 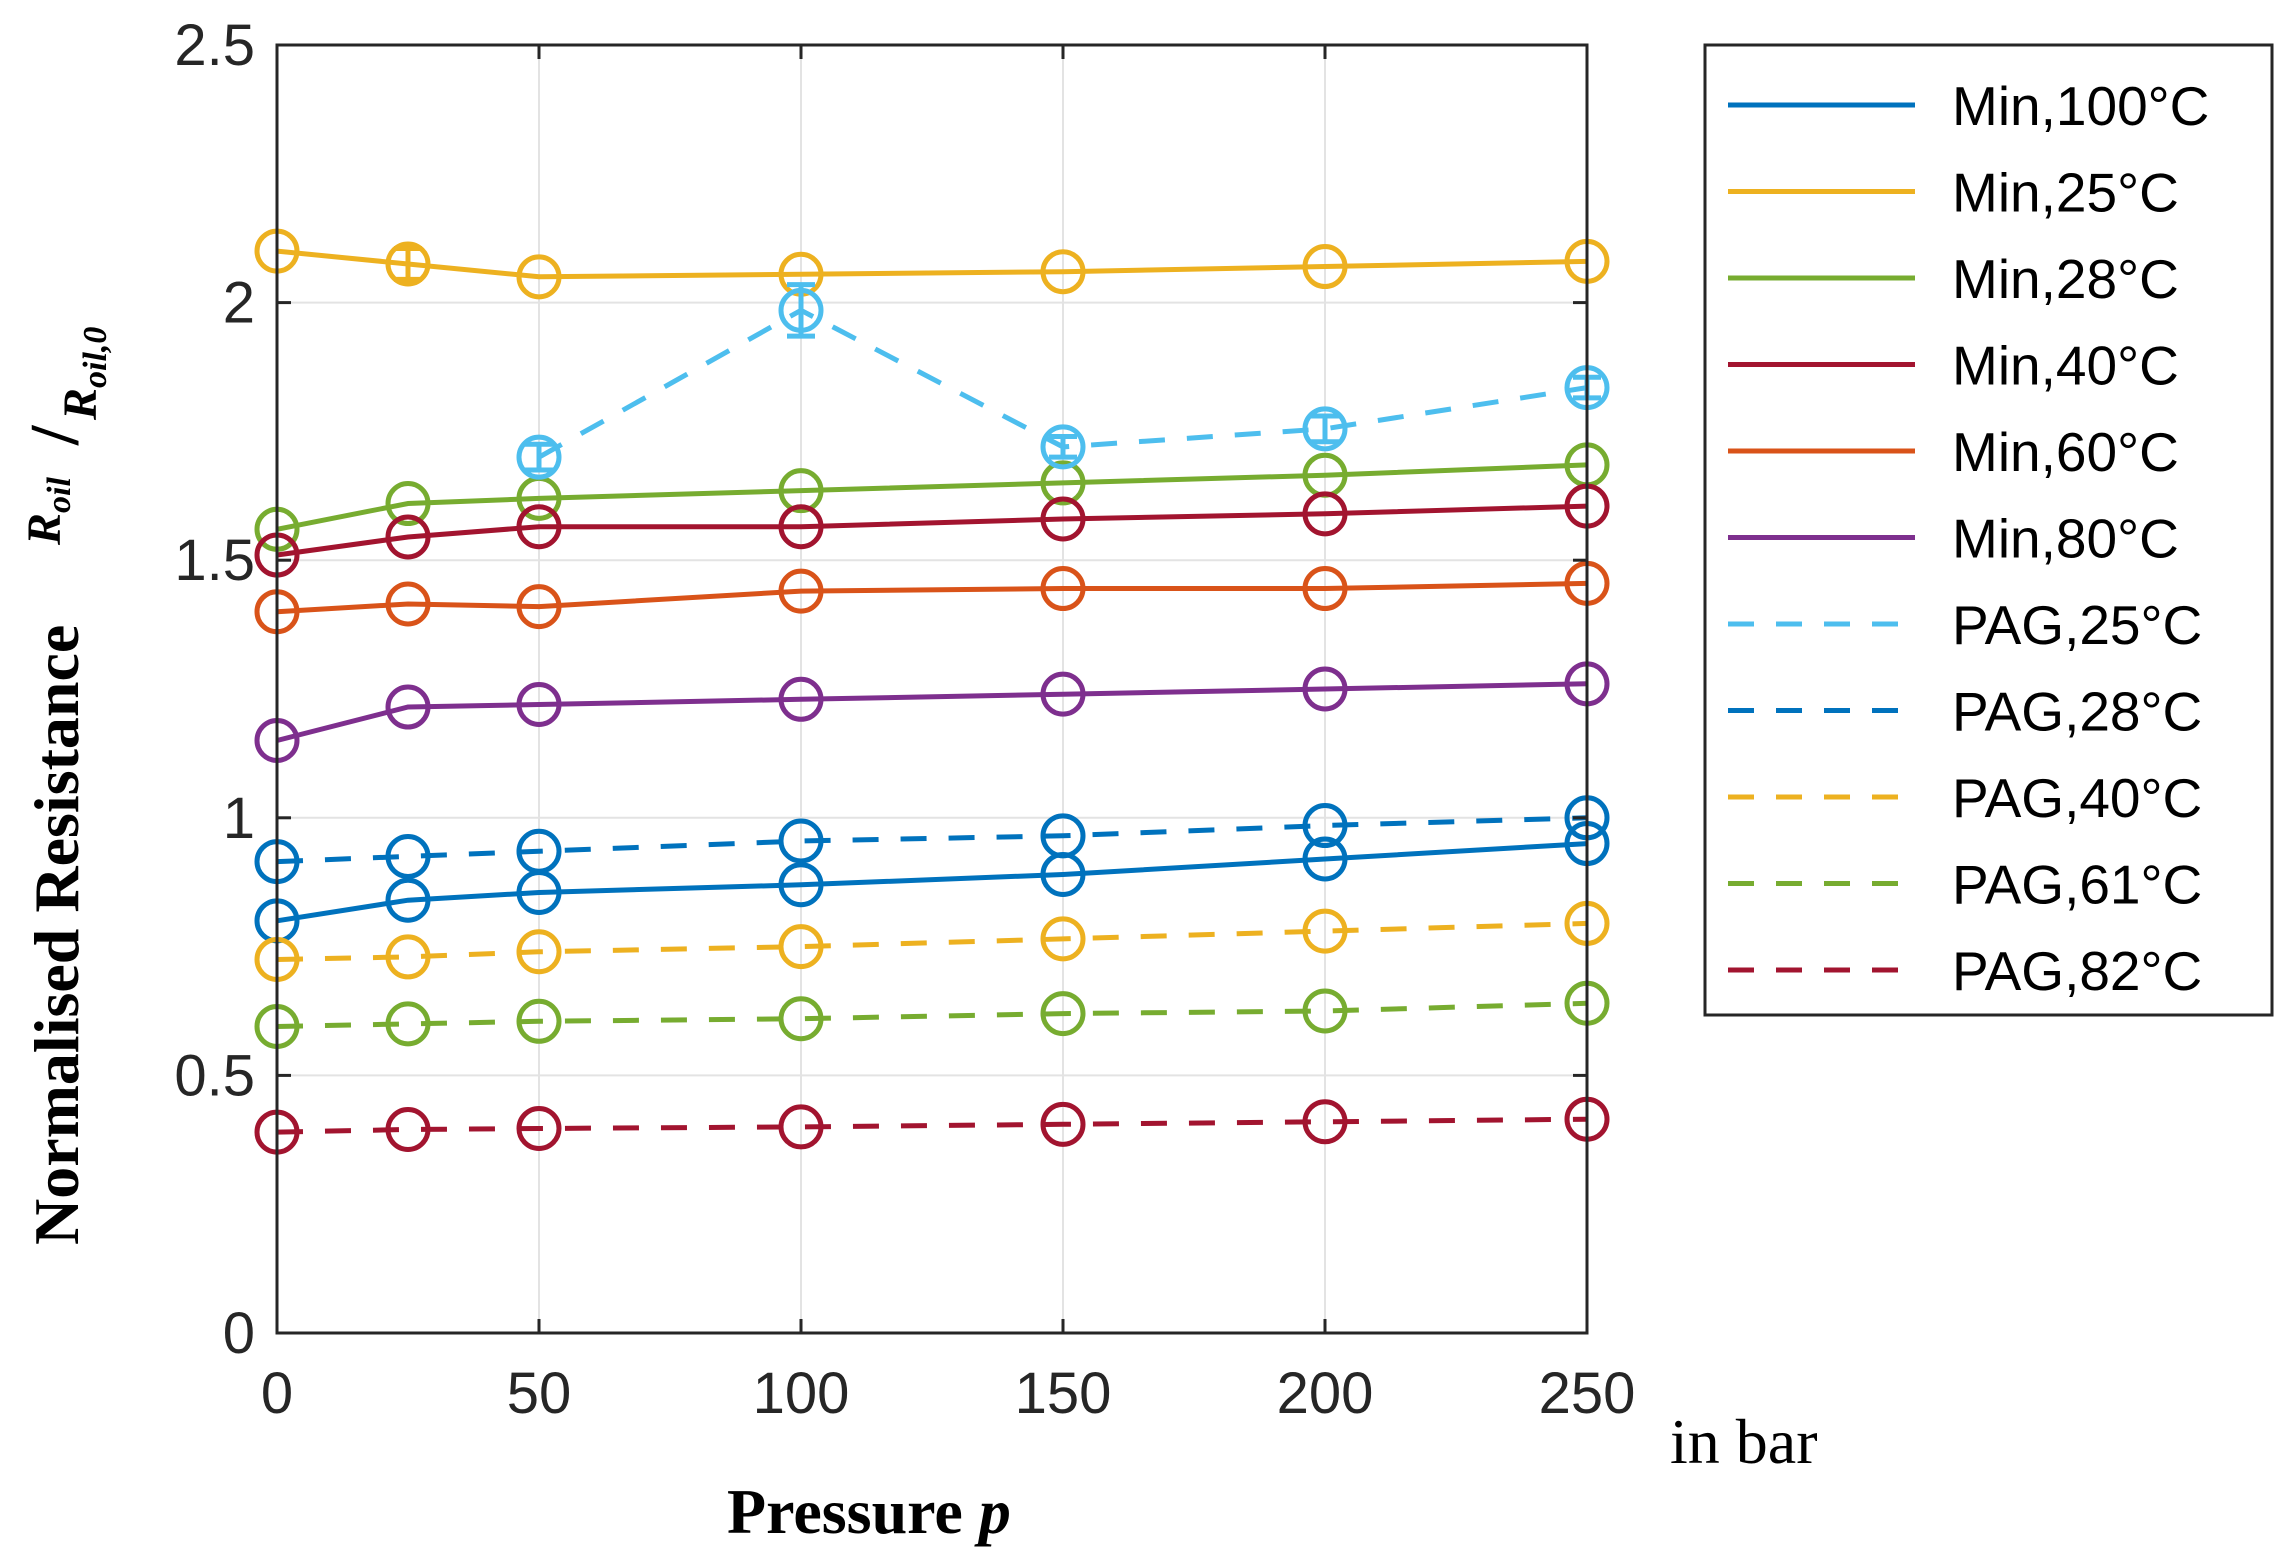 What do you see at coordinates (2077, 712) in the screenshot?
I see `legend-label: PAG,28°C` at bounding box center [2077, 712].